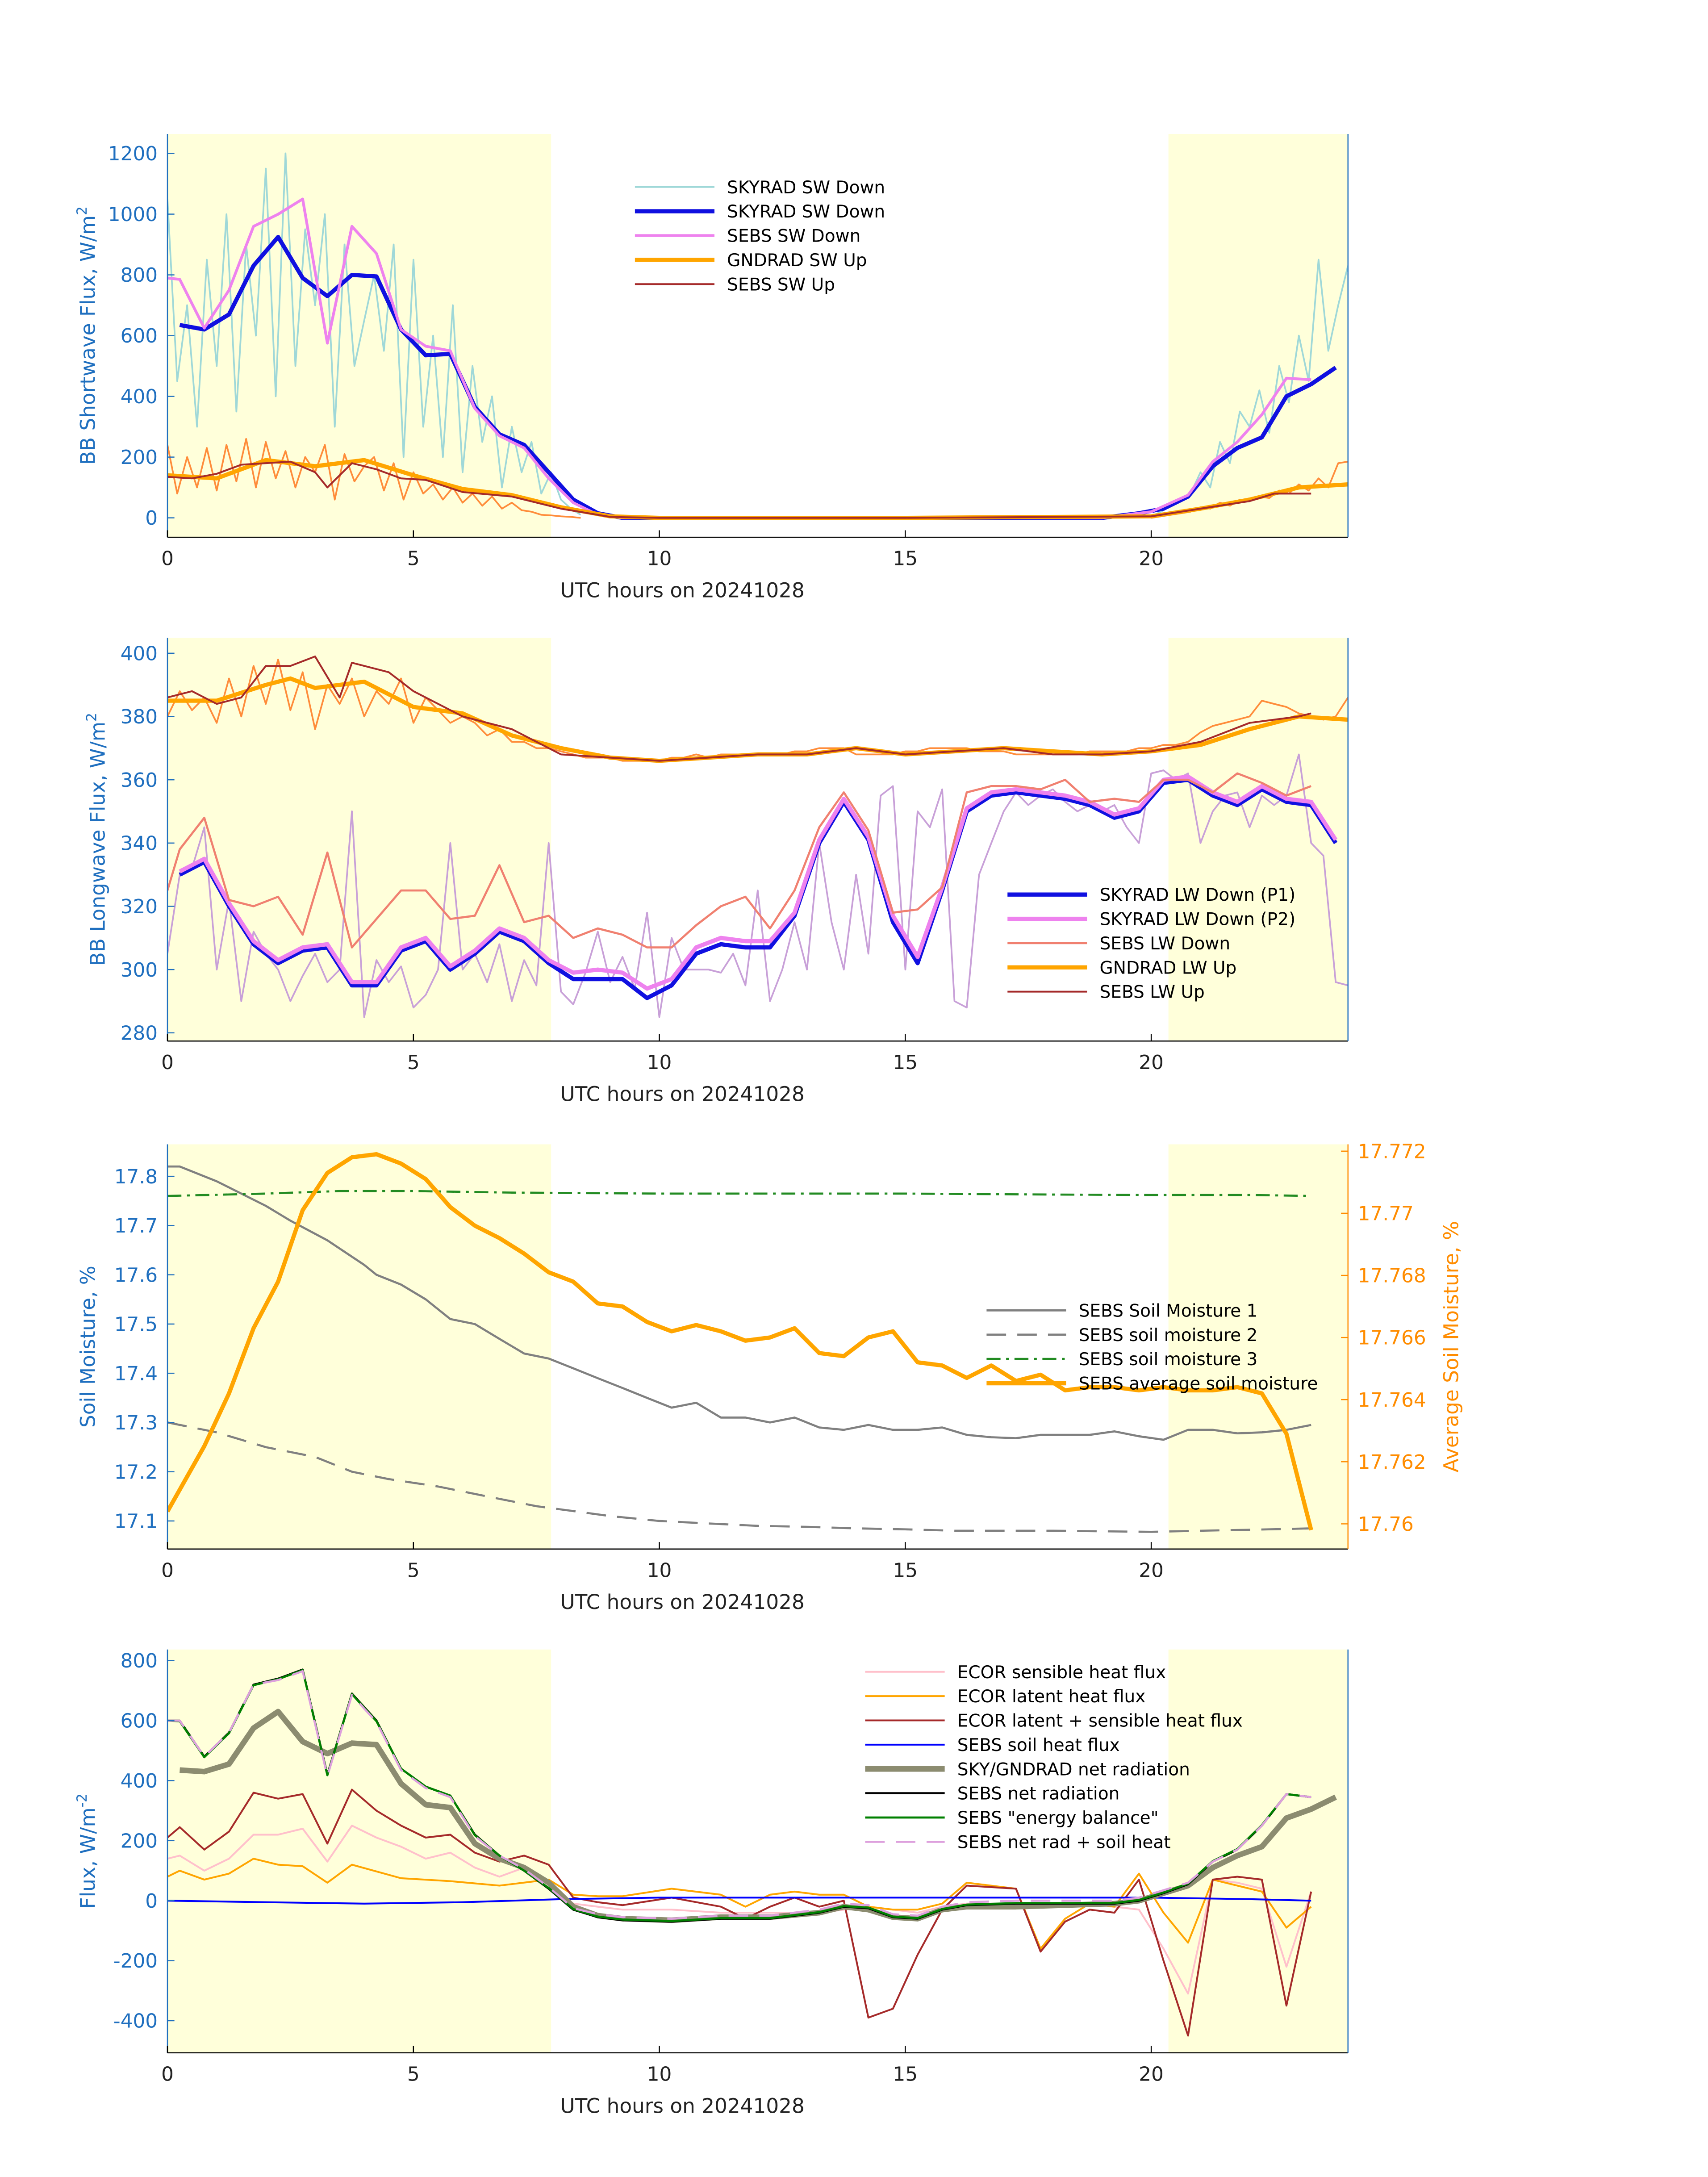  I want to click on right-y-tick-label: 17.76, so click(1386, 1524).